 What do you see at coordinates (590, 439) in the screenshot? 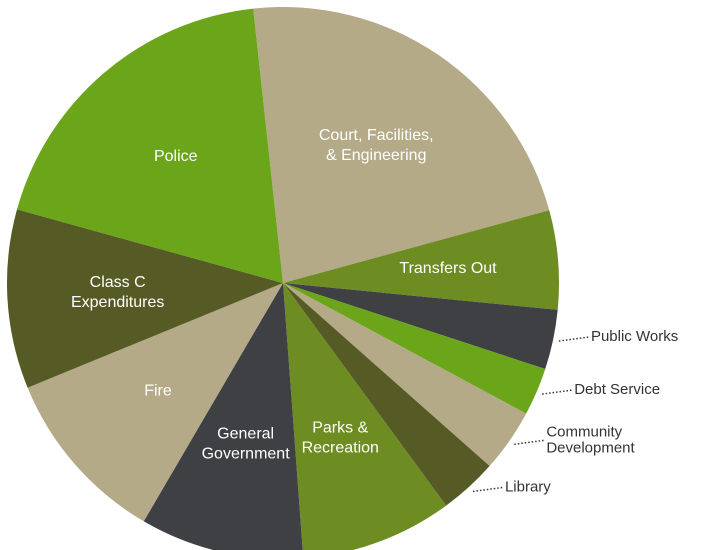
I see `slice-label: Community Development` at bounding box center [590, 439].